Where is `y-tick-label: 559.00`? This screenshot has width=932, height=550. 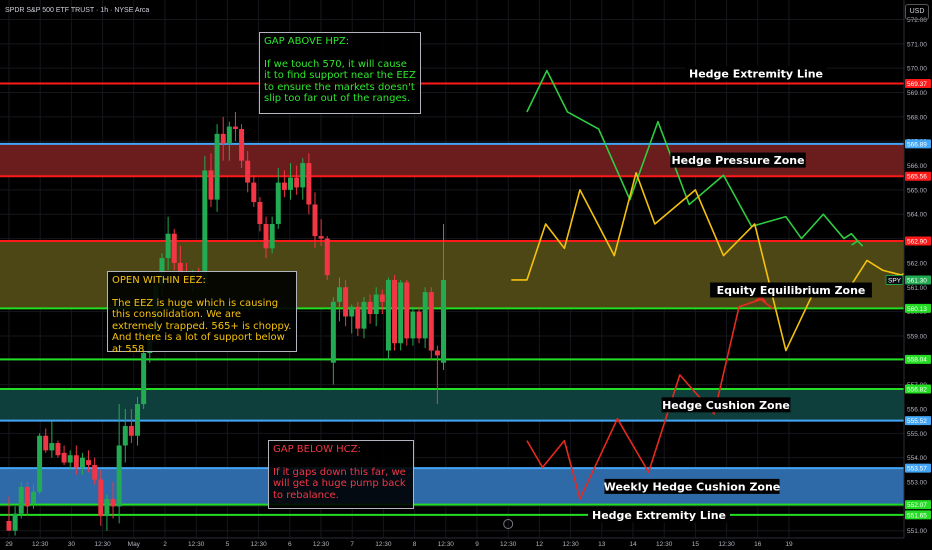
y-tick-label: 559.00 is located at coordinates (917, 336).